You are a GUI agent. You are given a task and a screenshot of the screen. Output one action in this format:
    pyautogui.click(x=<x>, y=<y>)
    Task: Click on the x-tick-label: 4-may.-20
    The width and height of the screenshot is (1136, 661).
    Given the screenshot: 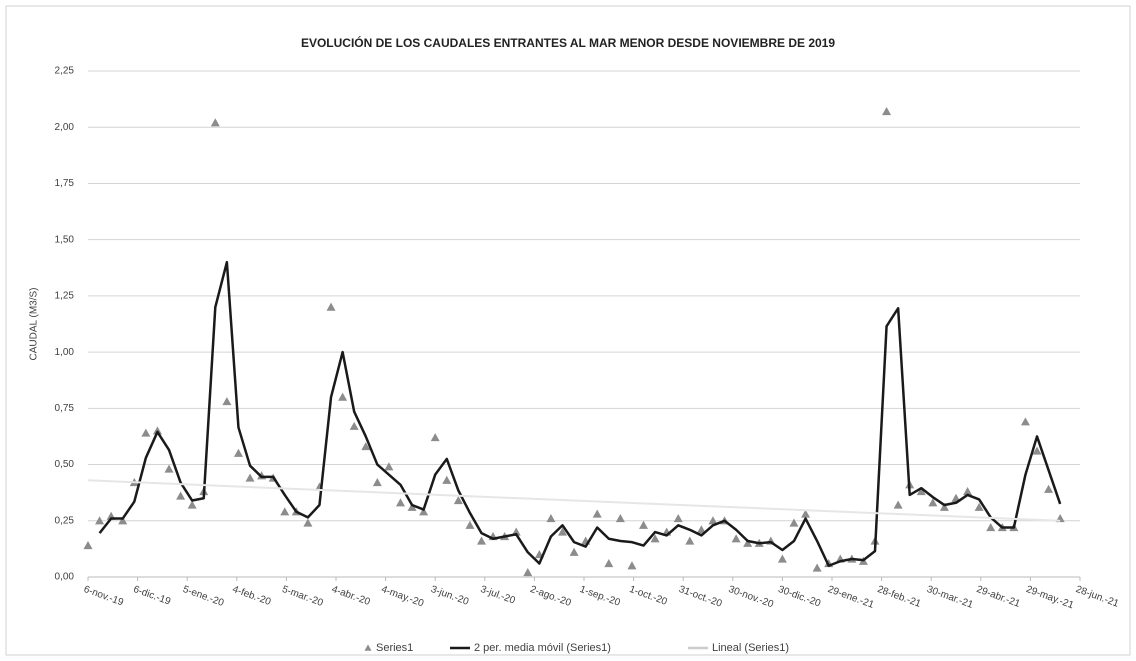 What is the action you would take?
    pyautogui.click(x=403, y=597)
    